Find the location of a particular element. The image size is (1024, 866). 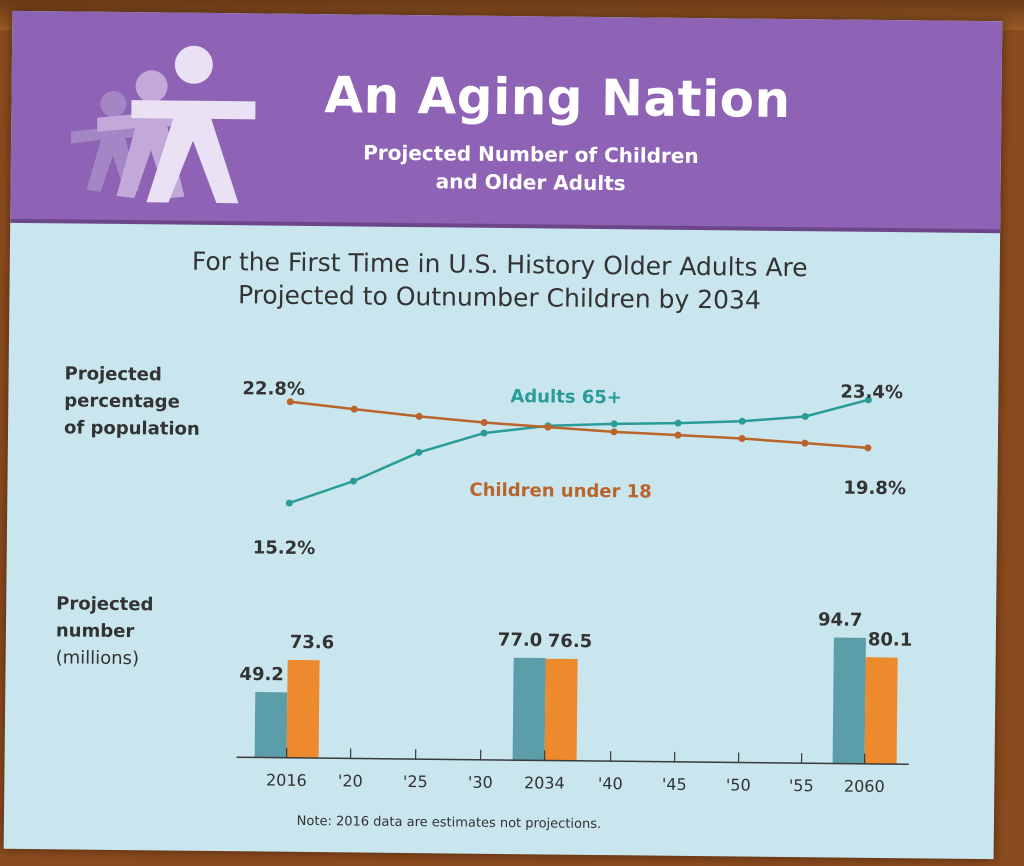

bar-label-children-2016: 73.6 is located at coordinates (312, 642).